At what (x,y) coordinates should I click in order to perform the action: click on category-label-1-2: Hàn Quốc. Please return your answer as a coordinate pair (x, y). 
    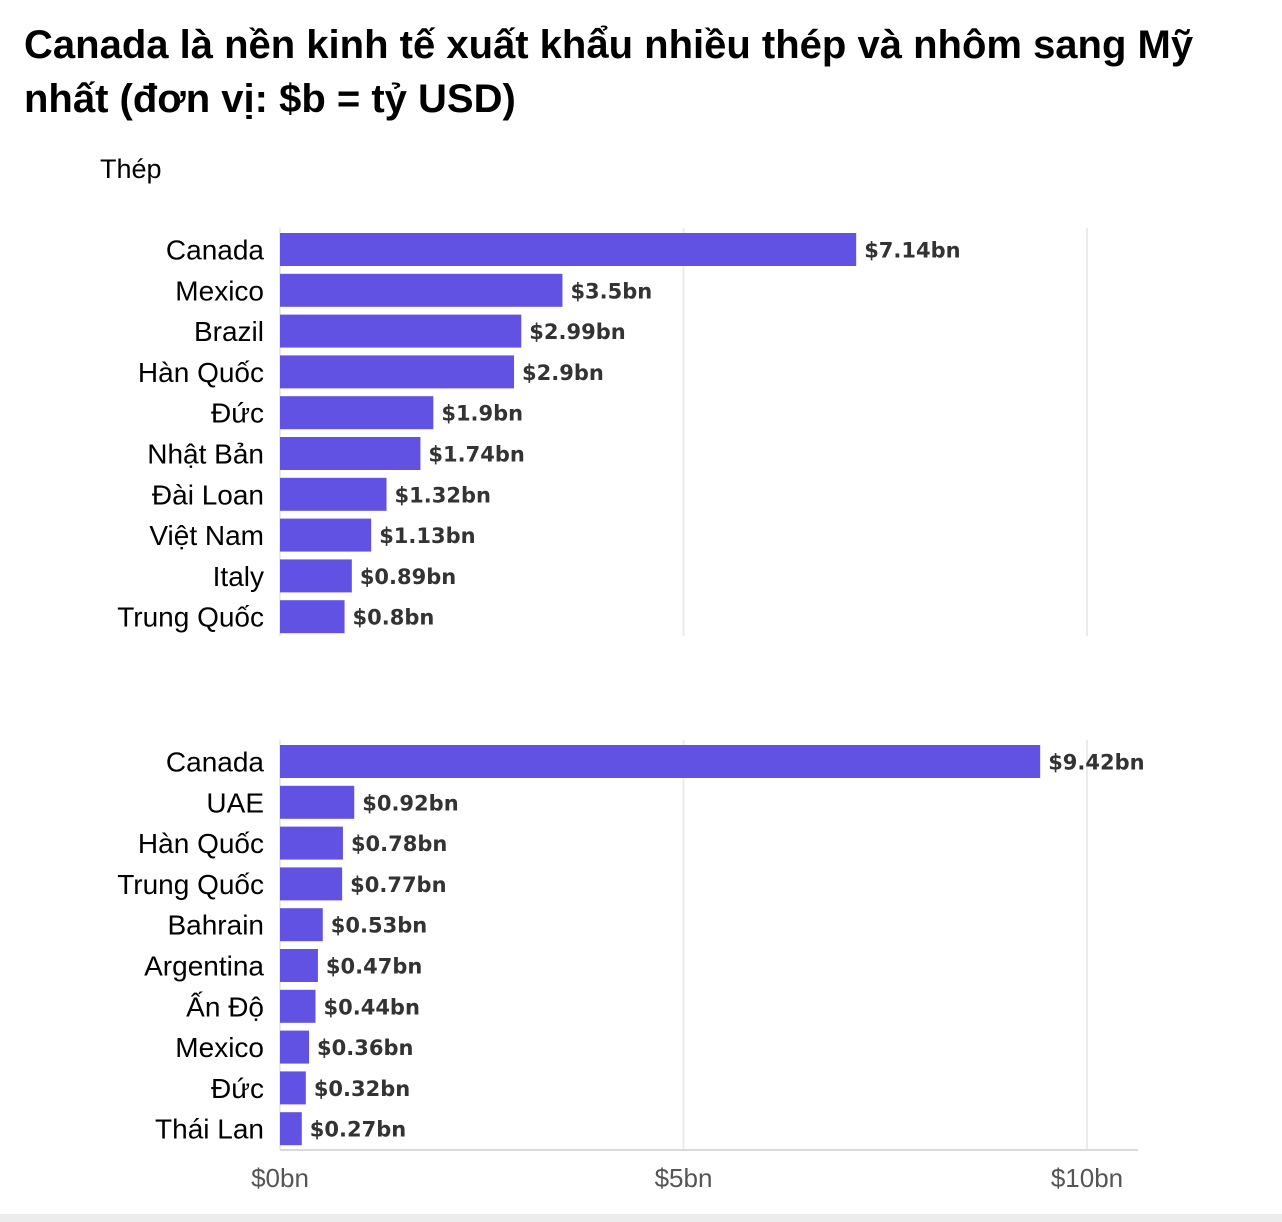
    Looking at the image, I should click on (201, 843).